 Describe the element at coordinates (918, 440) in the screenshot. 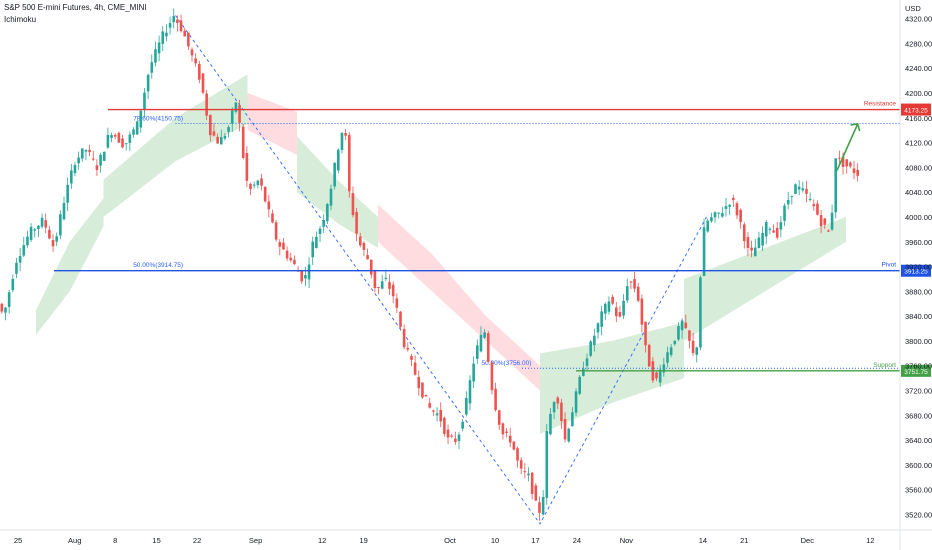

I see `y-tick-label: 3640.00` at that location.